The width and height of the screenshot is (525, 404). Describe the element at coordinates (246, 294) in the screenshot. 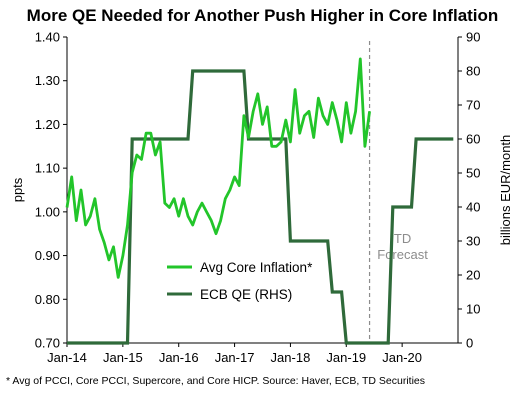

I see `legend-label-ecb-qe: ECB QE (RHS)` at that location.